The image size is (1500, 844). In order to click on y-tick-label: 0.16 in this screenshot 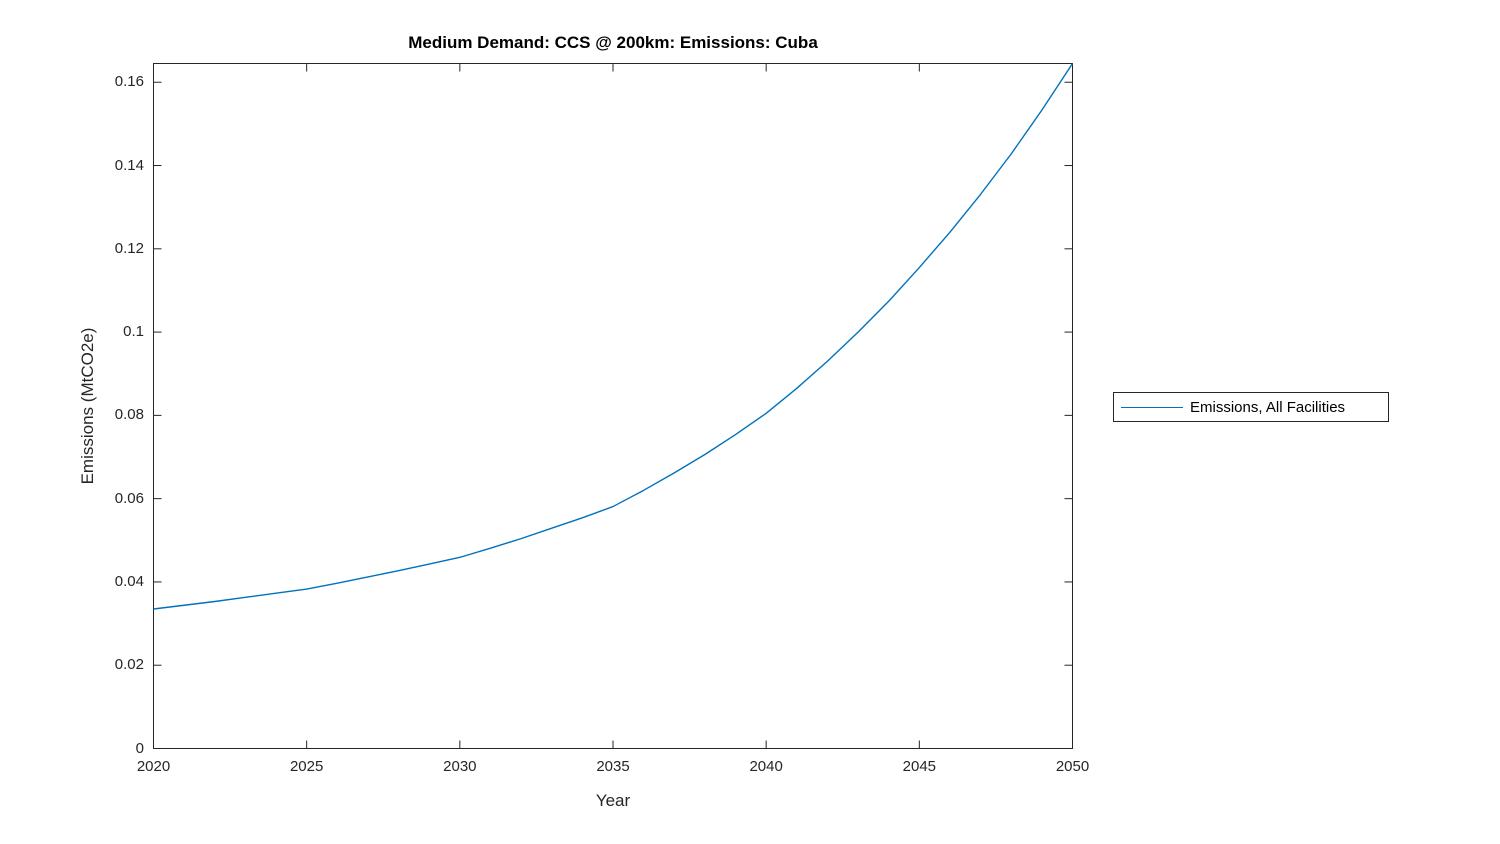, I will do `click(129, 82)`.